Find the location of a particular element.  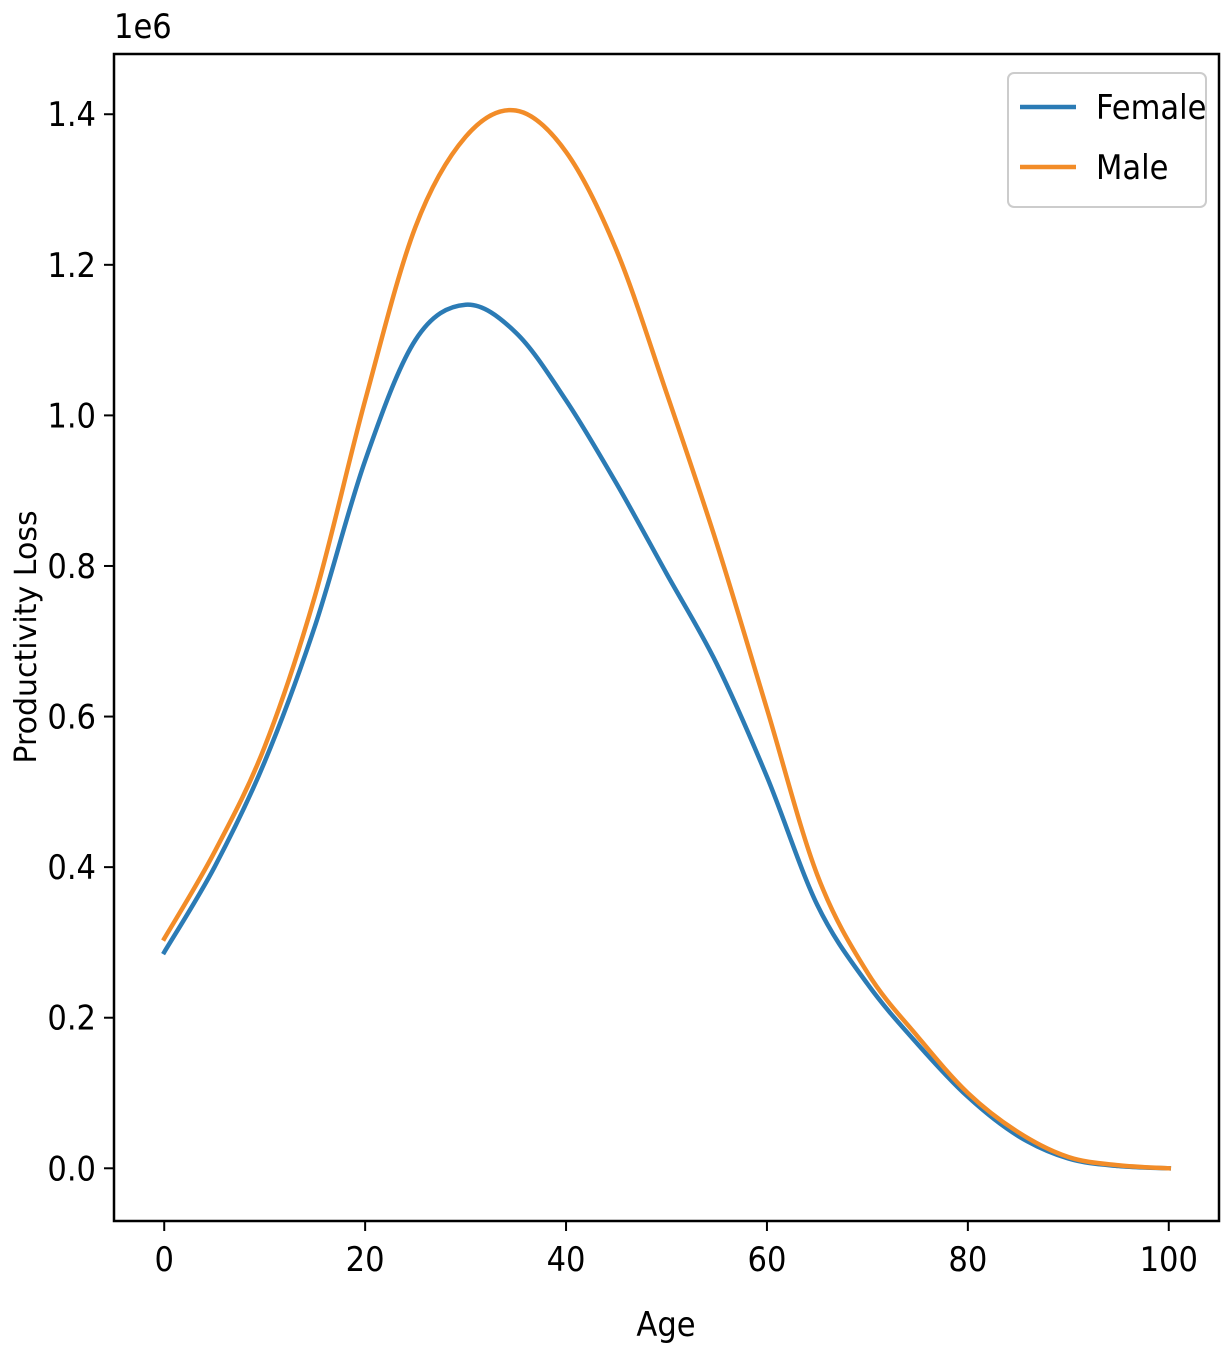

x-tick-label: 20 is located at coordinates (365, 1260).